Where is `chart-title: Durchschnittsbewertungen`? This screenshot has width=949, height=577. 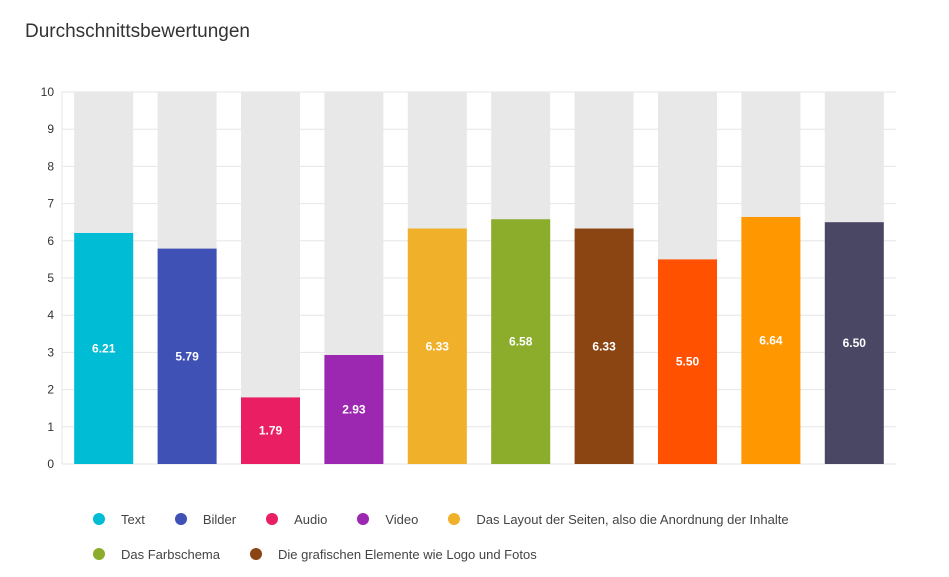
chart-title: Durchschnittsbewertungen is located at coordinates (137, 31).